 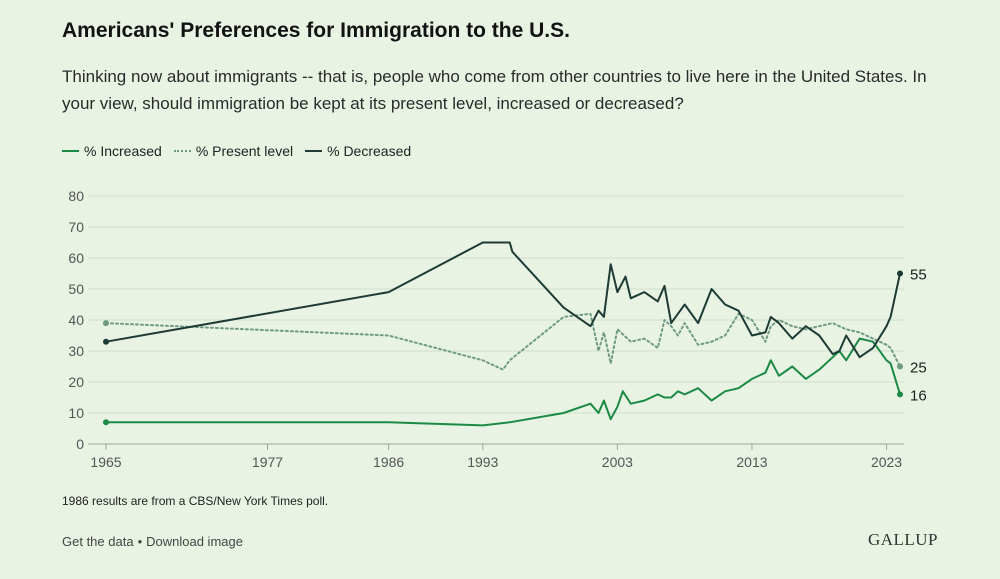 I want to click on y-tick-label-0: 0, so click(x=80, y=444).